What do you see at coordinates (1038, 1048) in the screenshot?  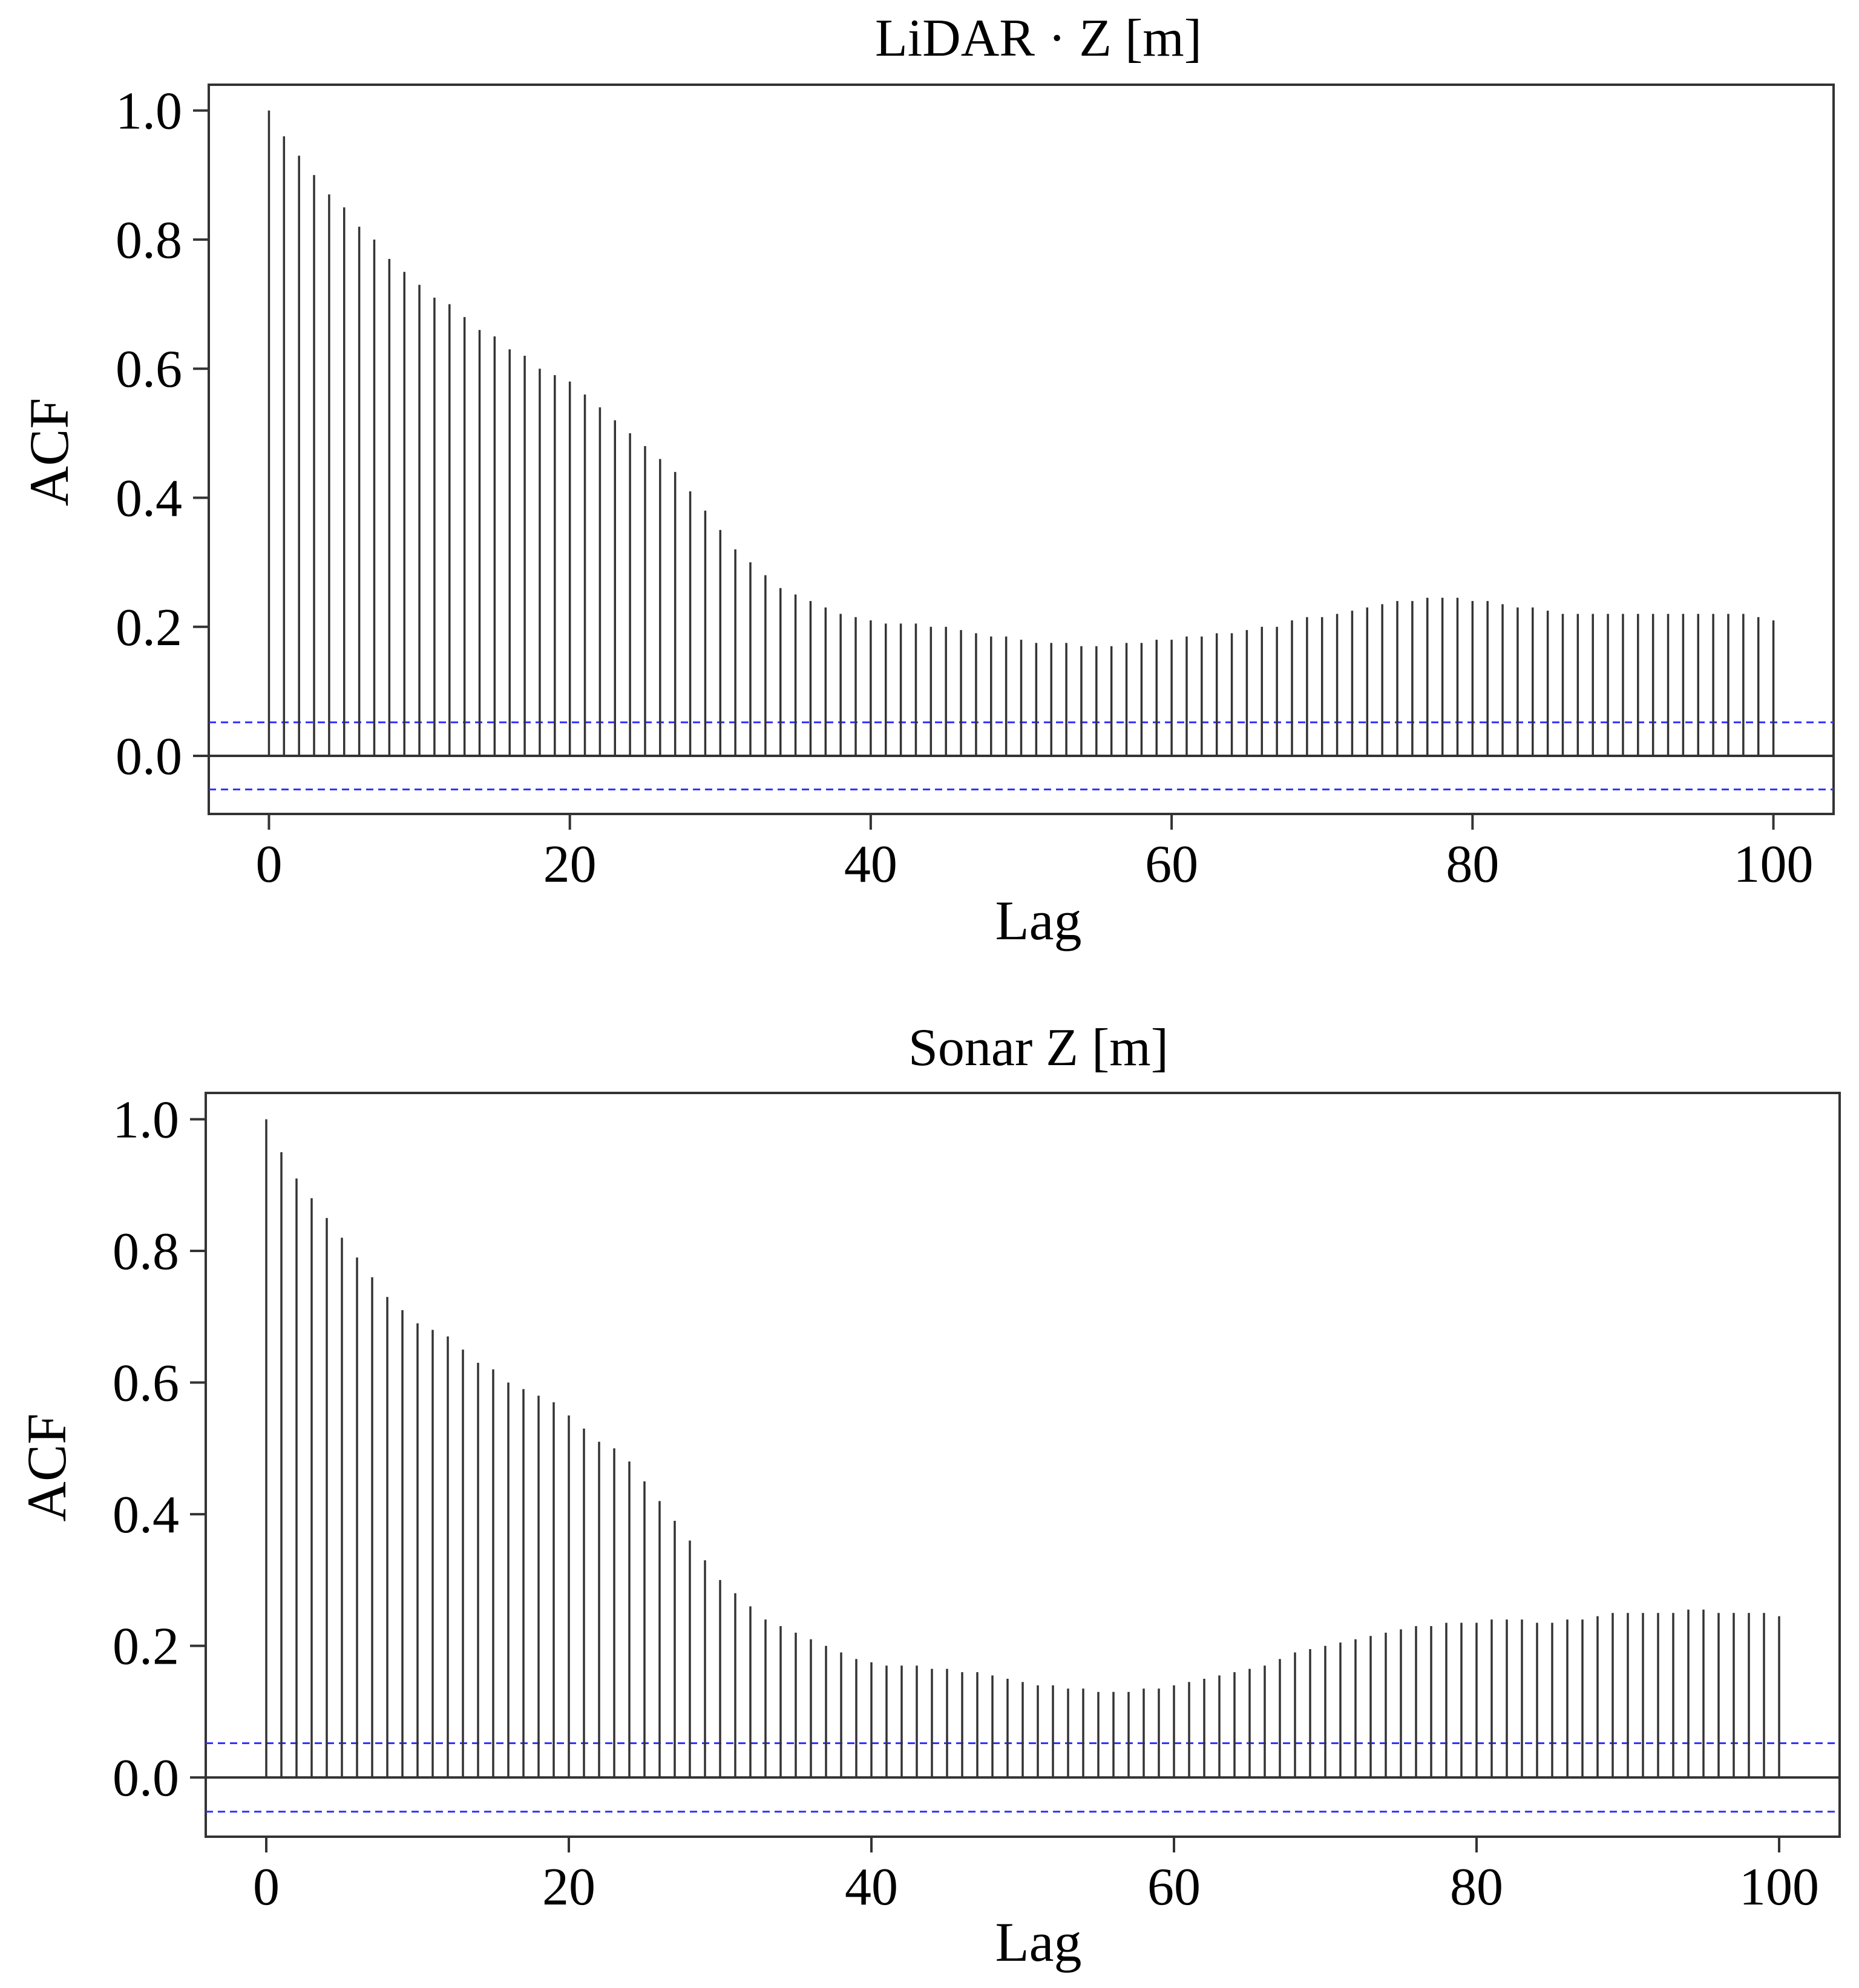 I see `chart-title: Sonar Z [m]` at bounding box center [1038, 1048].